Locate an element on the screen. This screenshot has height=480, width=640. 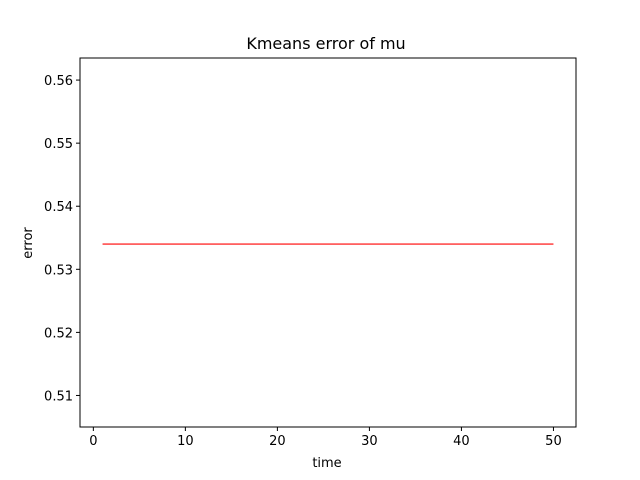
x-axis-label: time is located at coordinates (326, 463).